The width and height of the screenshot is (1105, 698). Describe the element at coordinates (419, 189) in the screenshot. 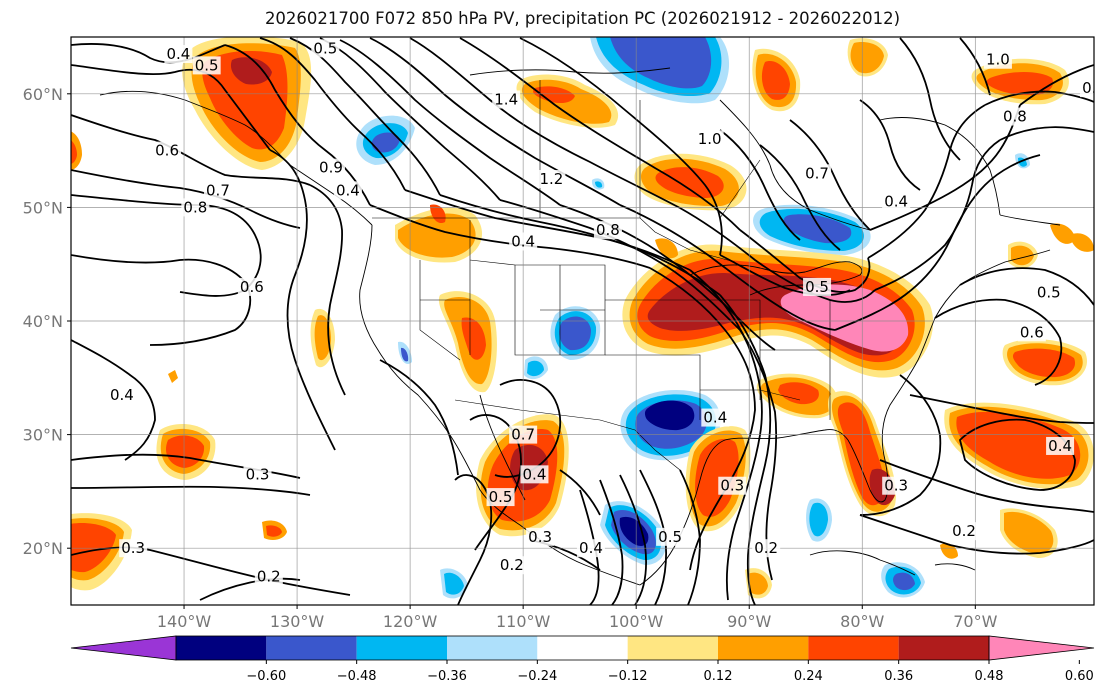

I see `shade-canada-west` at that location.